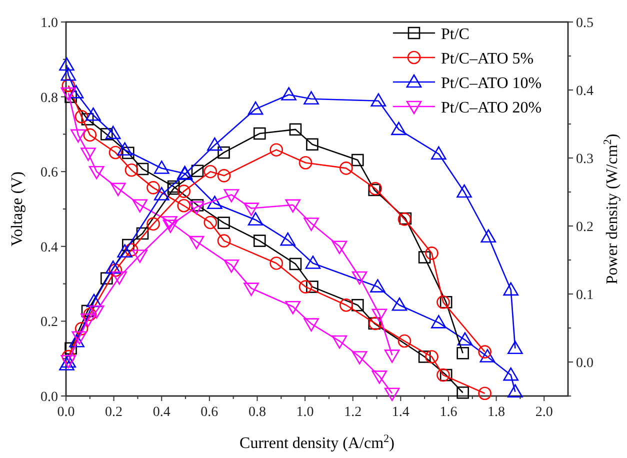 This screenshot has width=627, height=458. Describe the element at coordinates (487, 59) in the screenshot. I see `legend-label: Pt/C–ATO 5%` at that location.